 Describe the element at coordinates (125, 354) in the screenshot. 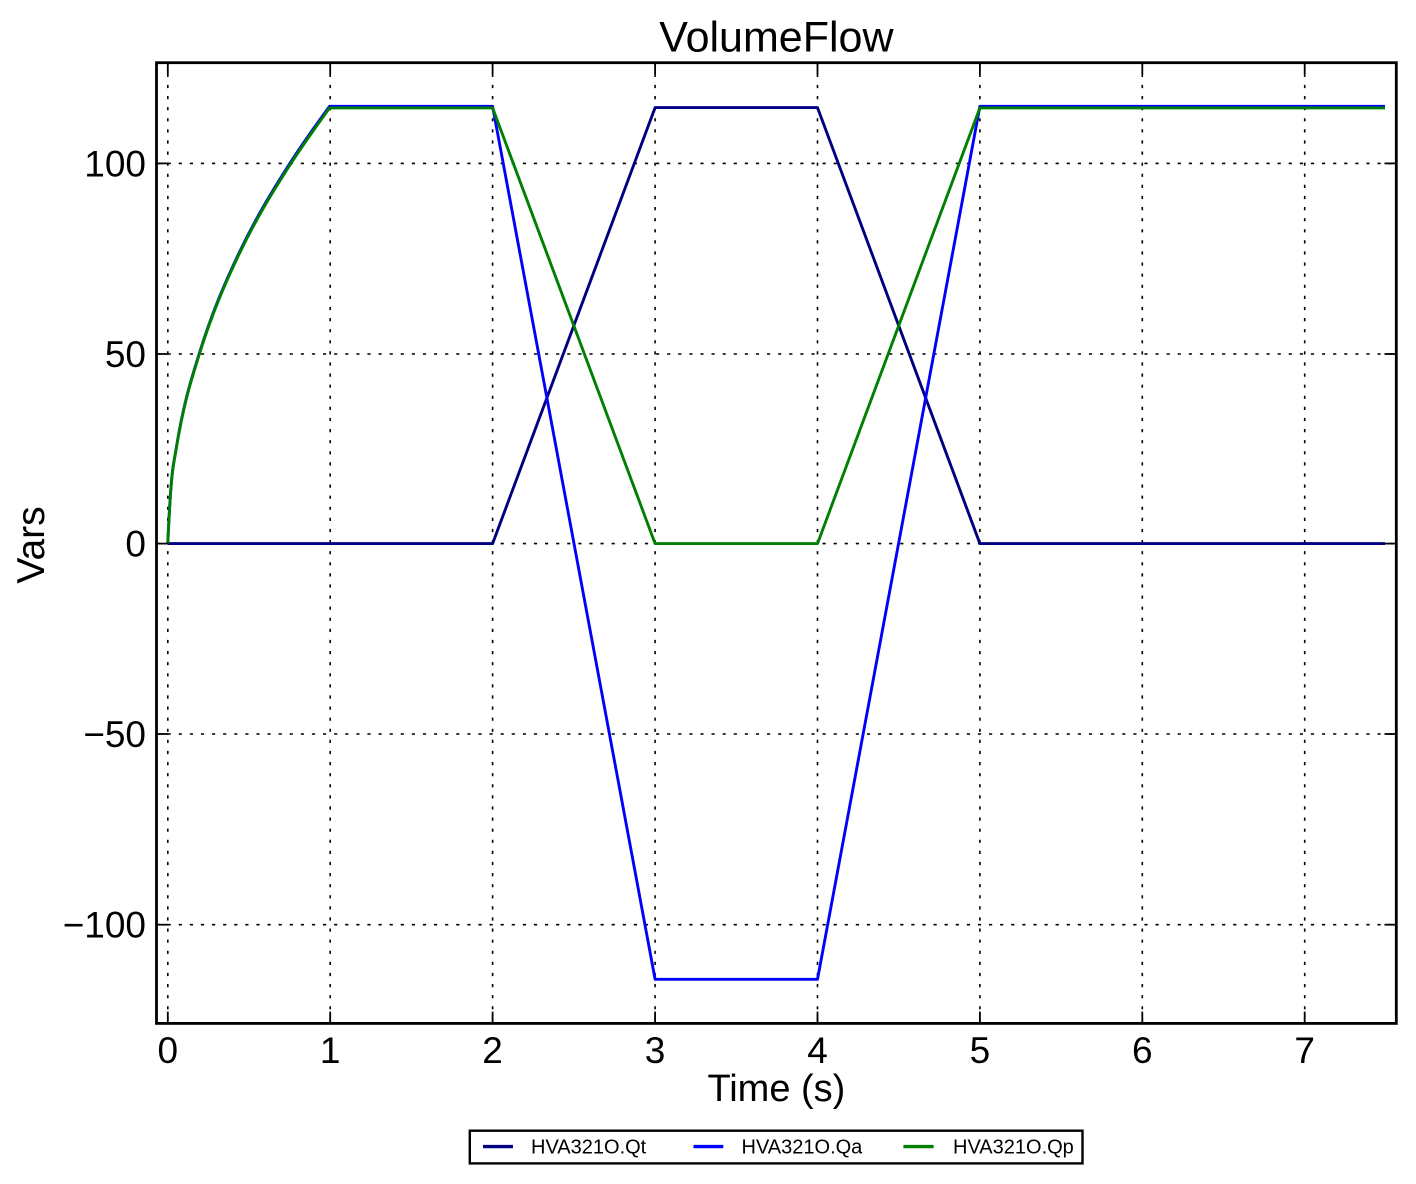

I see `svg-text: 50` at that location.